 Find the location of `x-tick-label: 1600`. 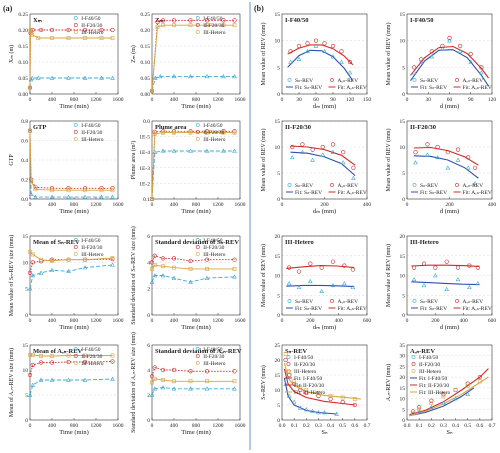

x-tick-label: 1600 is located at coordinates (118, 321).